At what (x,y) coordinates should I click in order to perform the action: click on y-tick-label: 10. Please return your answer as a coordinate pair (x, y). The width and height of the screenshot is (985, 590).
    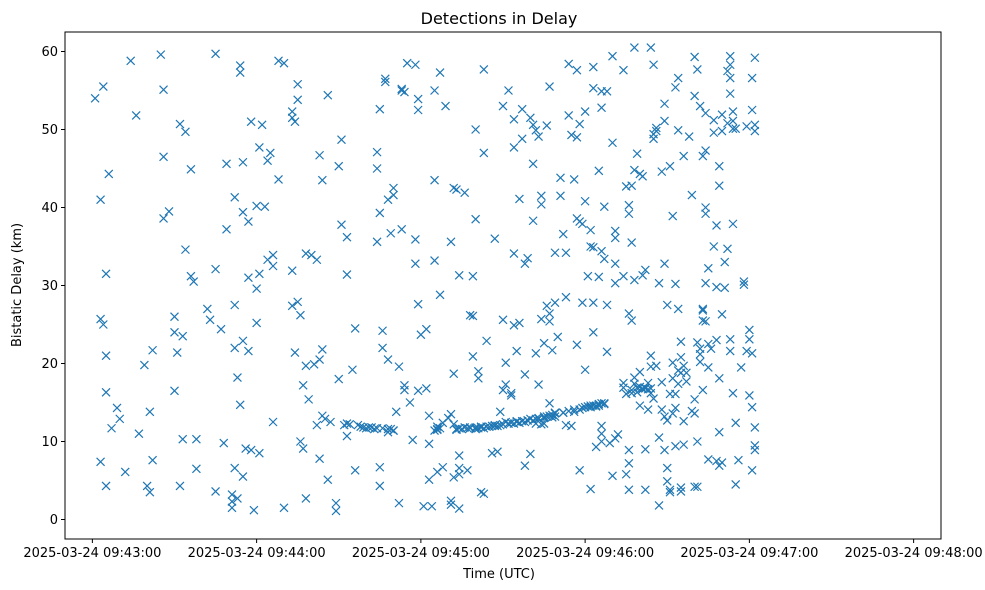
    Looking at the image, I should click on (49, 442).